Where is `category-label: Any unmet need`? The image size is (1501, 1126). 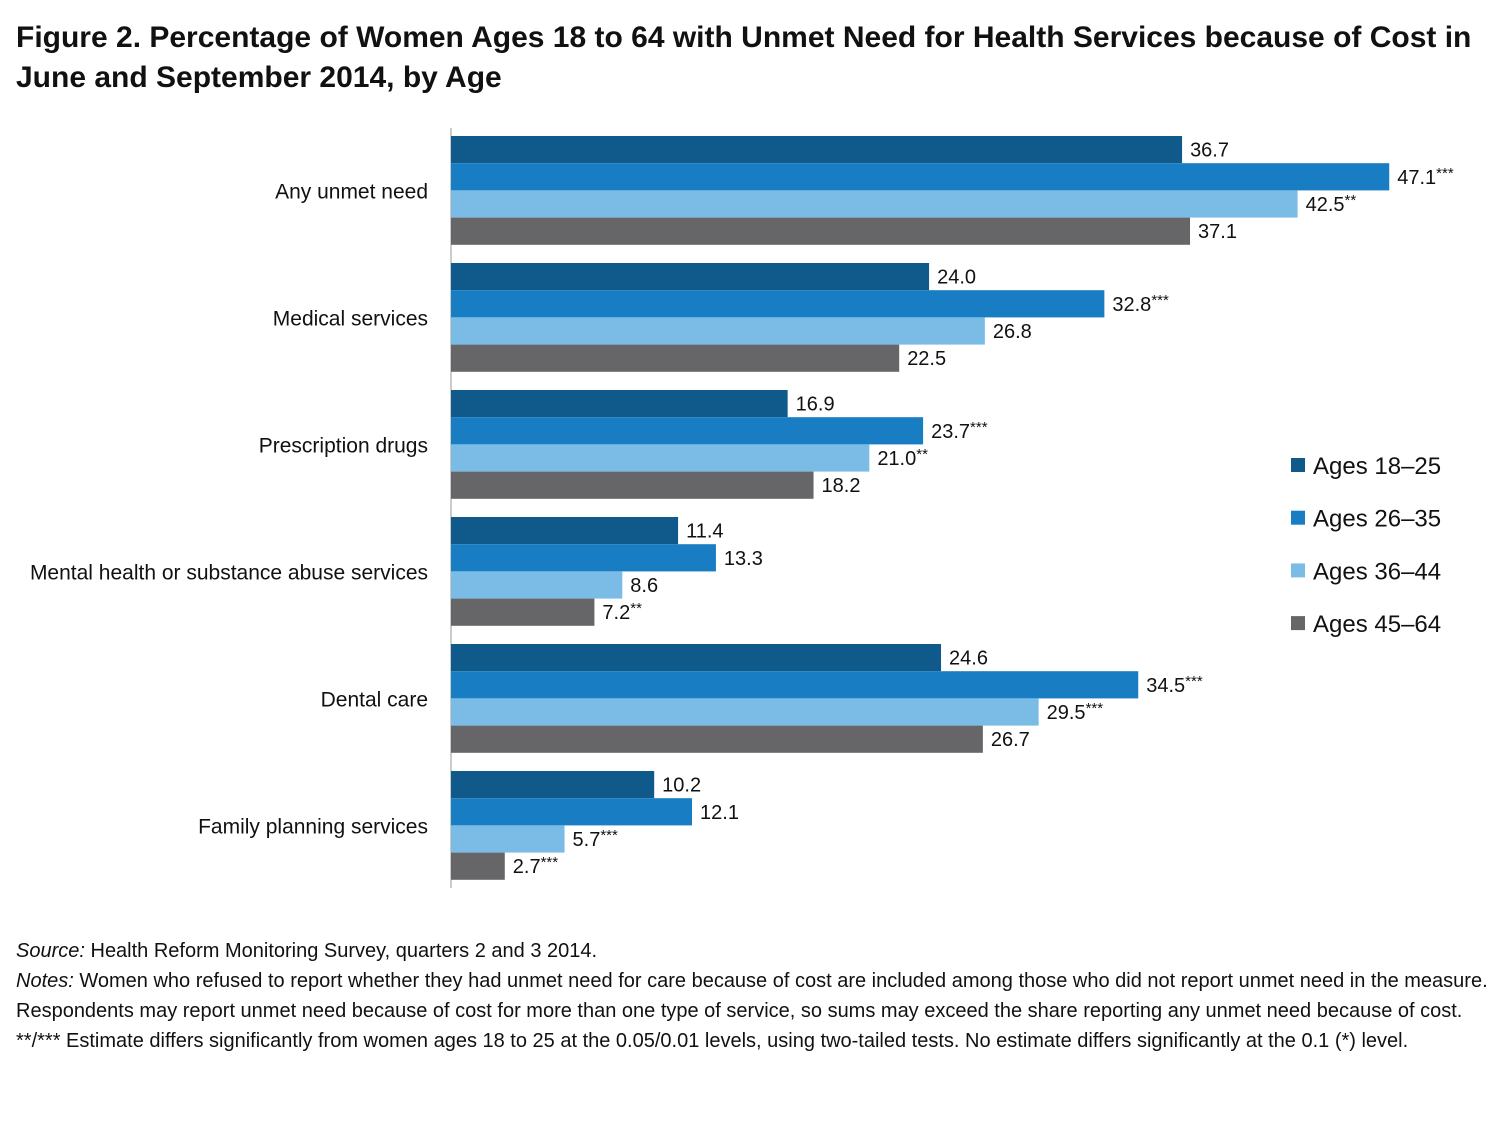 category-label: Any unmet need is located at coordinates (351, 191).